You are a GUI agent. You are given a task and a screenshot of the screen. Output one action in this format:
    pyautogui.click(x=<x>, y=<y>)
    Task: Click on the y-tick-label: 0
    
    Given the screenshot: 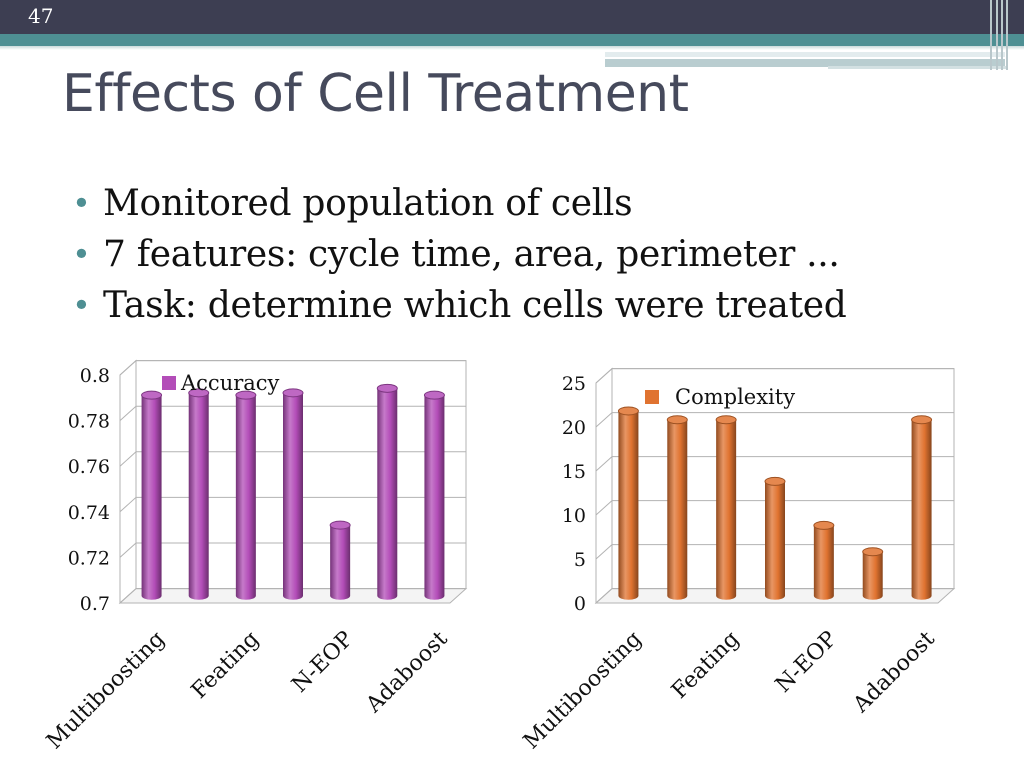 What is the action you would take?
    pyautogui.click(x=580, y=604)
    